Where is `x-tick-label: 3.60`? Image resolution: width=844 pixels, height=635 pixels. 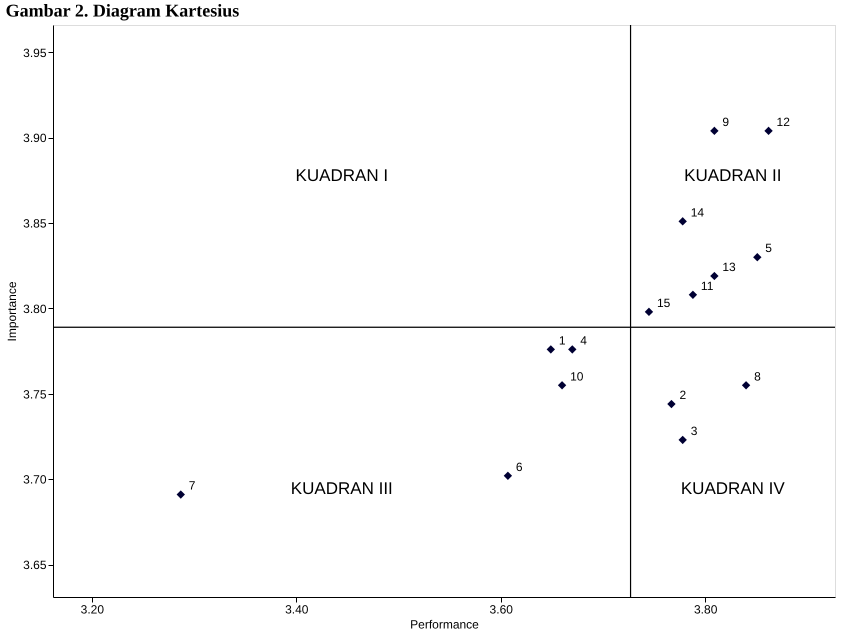 x-tick-label: 3.60 is located at coordinates (502, 609).